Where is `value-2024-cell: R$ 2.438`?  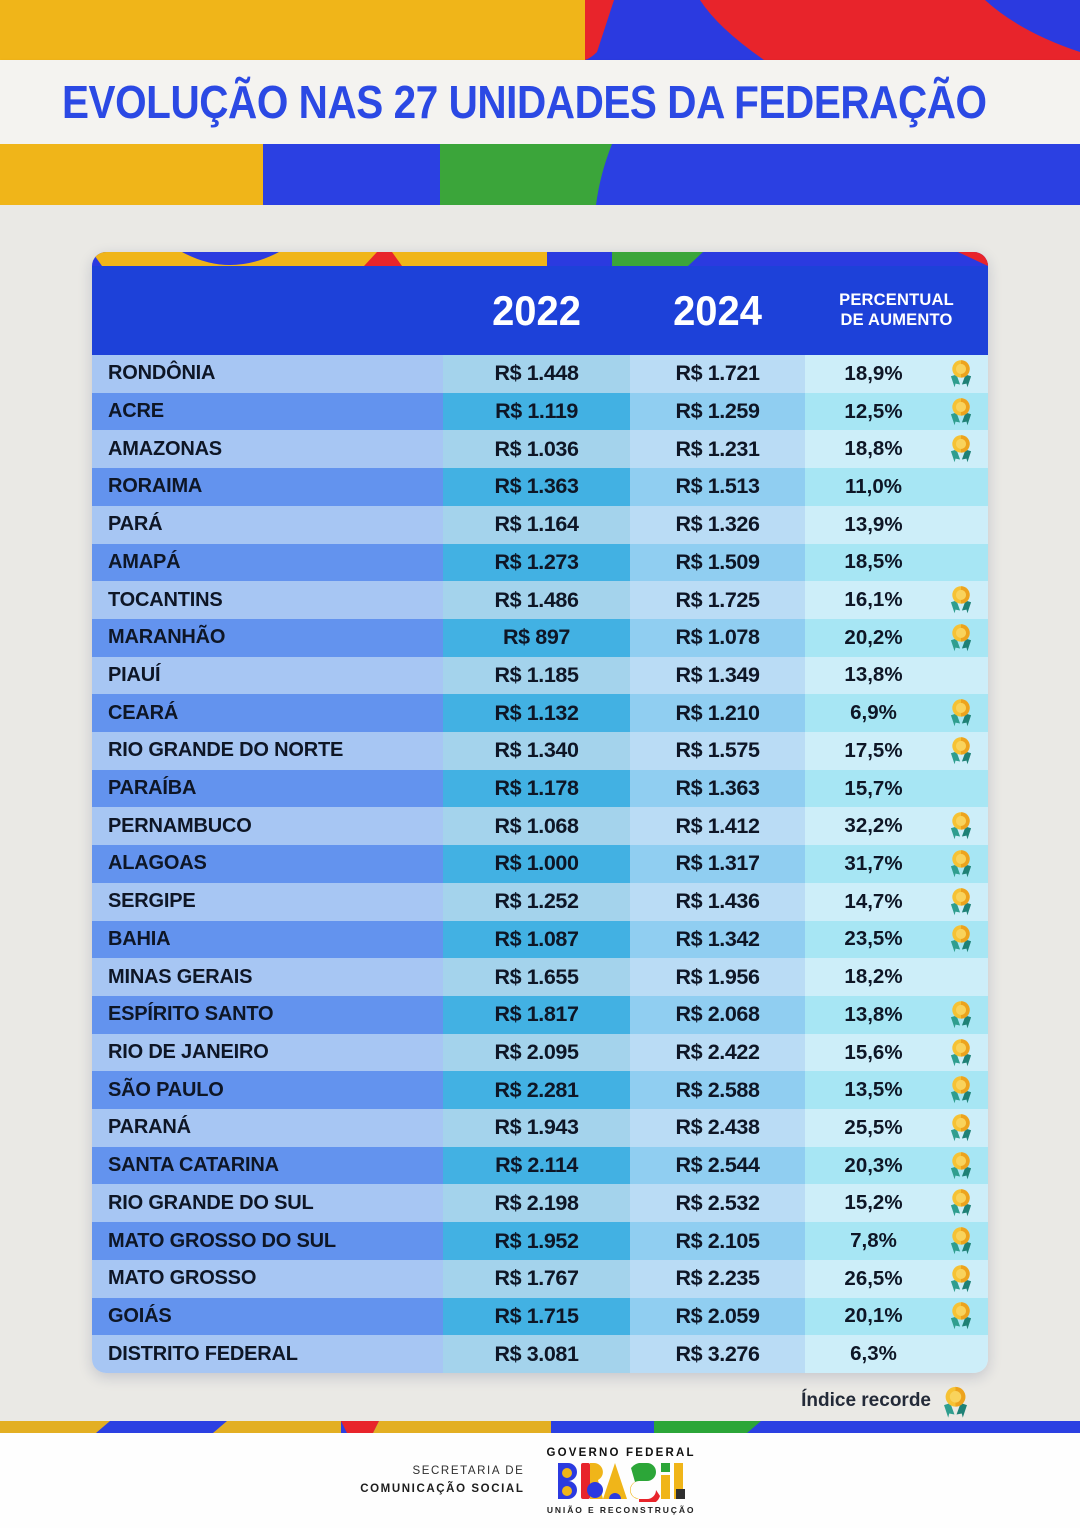 value-2024-cell: R$ 2.438 is located at coordinates (717, 1128).